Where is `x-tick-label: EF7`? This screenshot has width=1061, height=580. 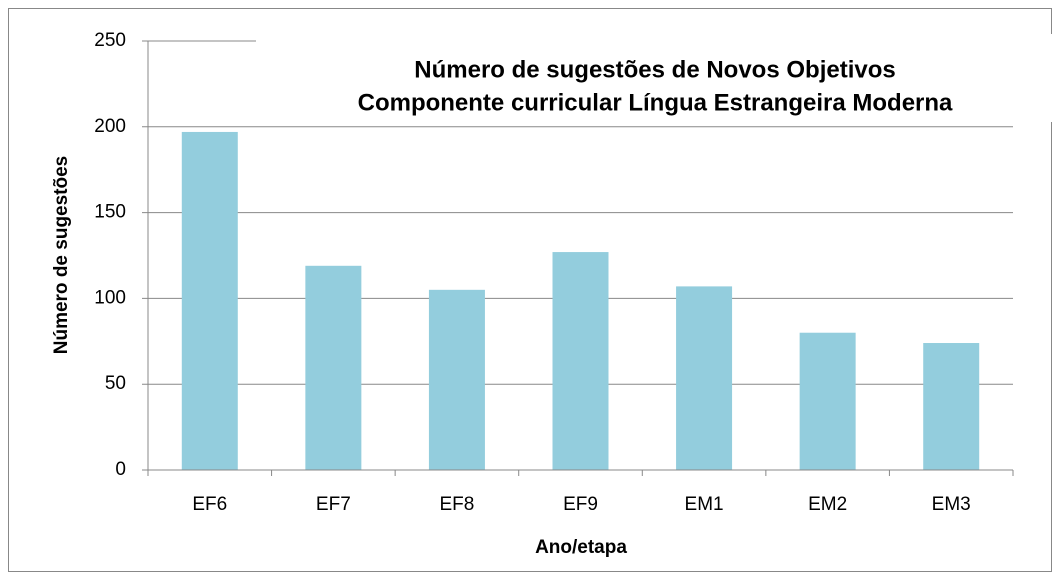 x-tick-label: EF7 is located at coordinates (333, 504).